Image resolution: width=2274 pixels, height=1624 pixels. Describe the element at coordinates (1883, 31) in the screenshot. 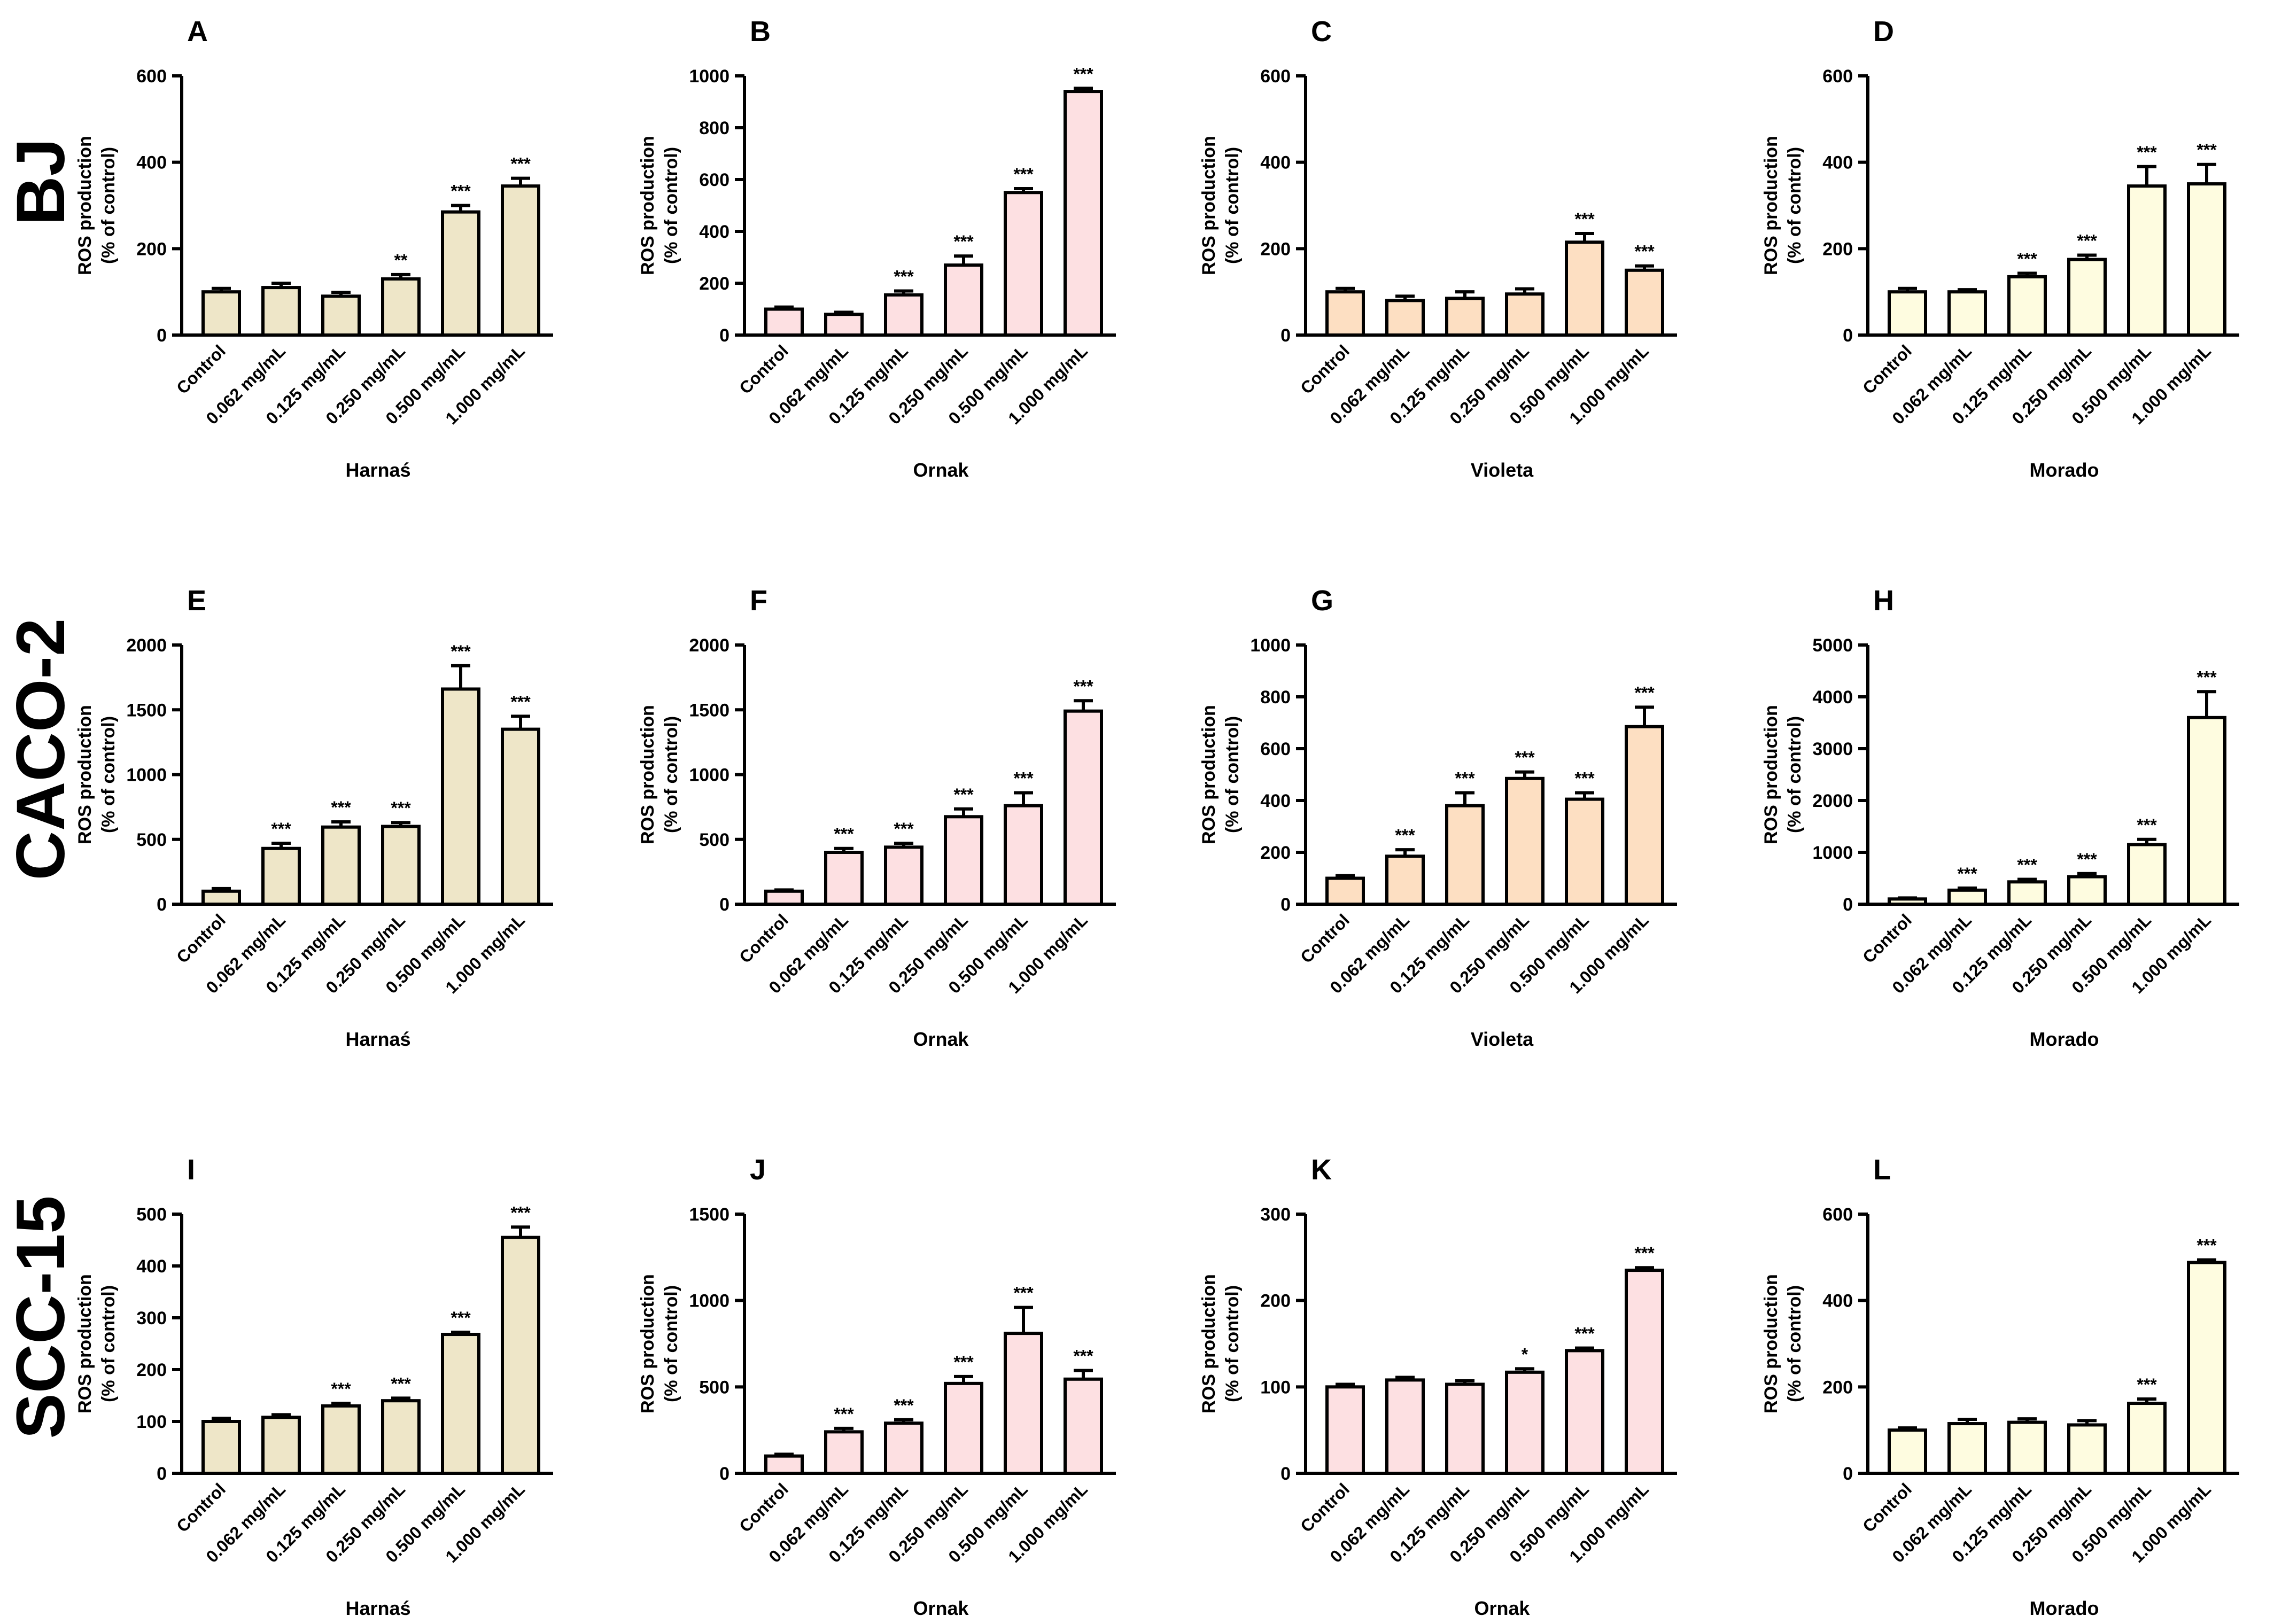

I see `panel-letter: D` at that location.